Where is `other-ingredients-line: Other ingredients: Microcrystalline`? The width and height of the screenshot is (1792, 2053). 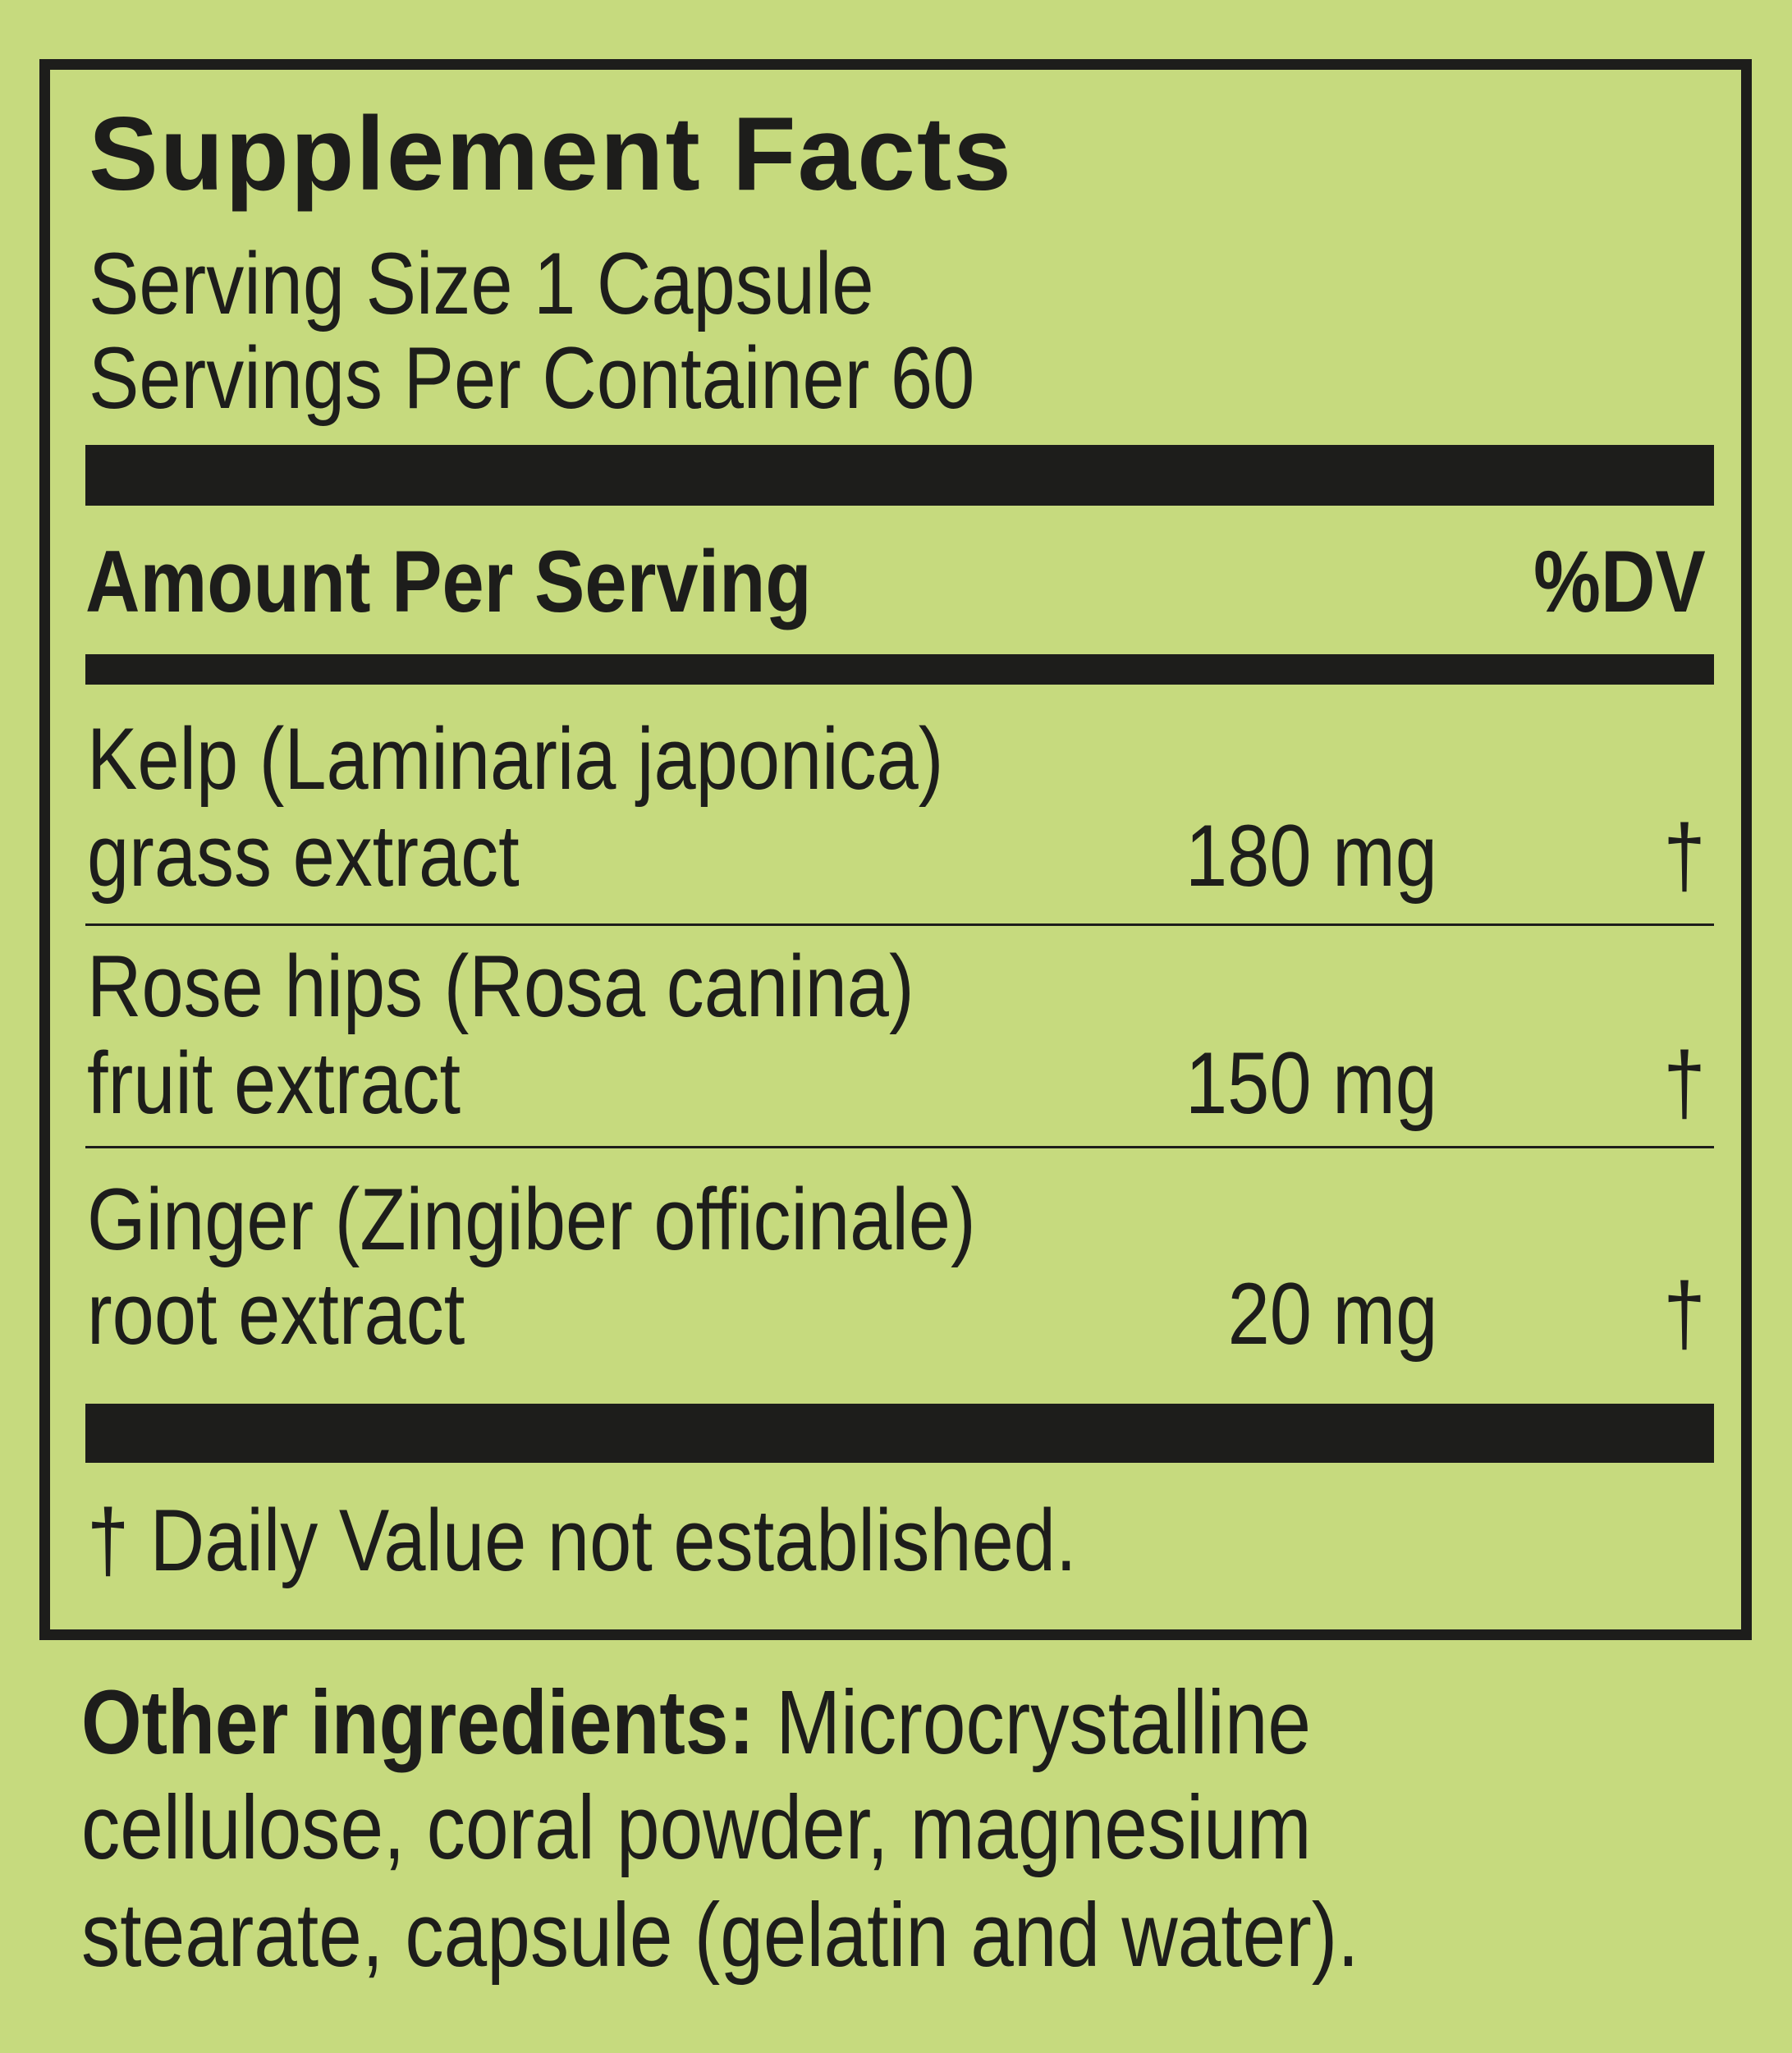
other-ingredients-line: Other ingredients: Microcrystalline is located at coordinates (696, 1723).